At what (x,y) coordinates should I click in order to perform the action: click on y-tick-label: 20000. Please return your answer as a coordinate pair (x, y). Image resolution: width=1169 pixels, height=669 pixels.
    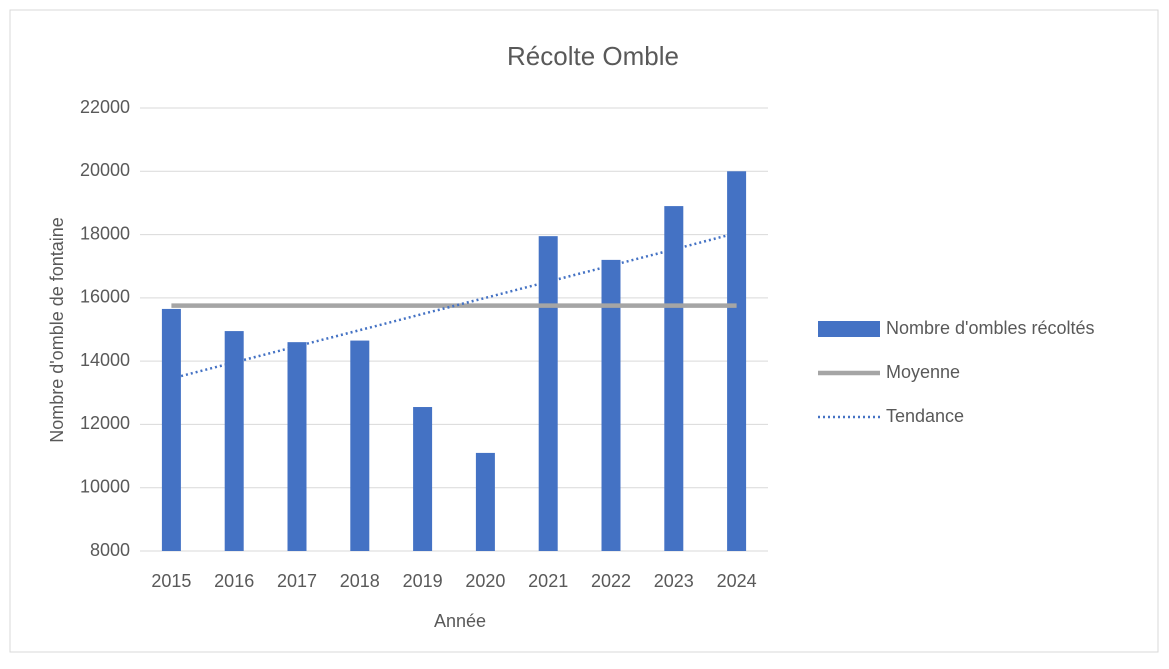
    Looking at the image, I should click on (105, 170).